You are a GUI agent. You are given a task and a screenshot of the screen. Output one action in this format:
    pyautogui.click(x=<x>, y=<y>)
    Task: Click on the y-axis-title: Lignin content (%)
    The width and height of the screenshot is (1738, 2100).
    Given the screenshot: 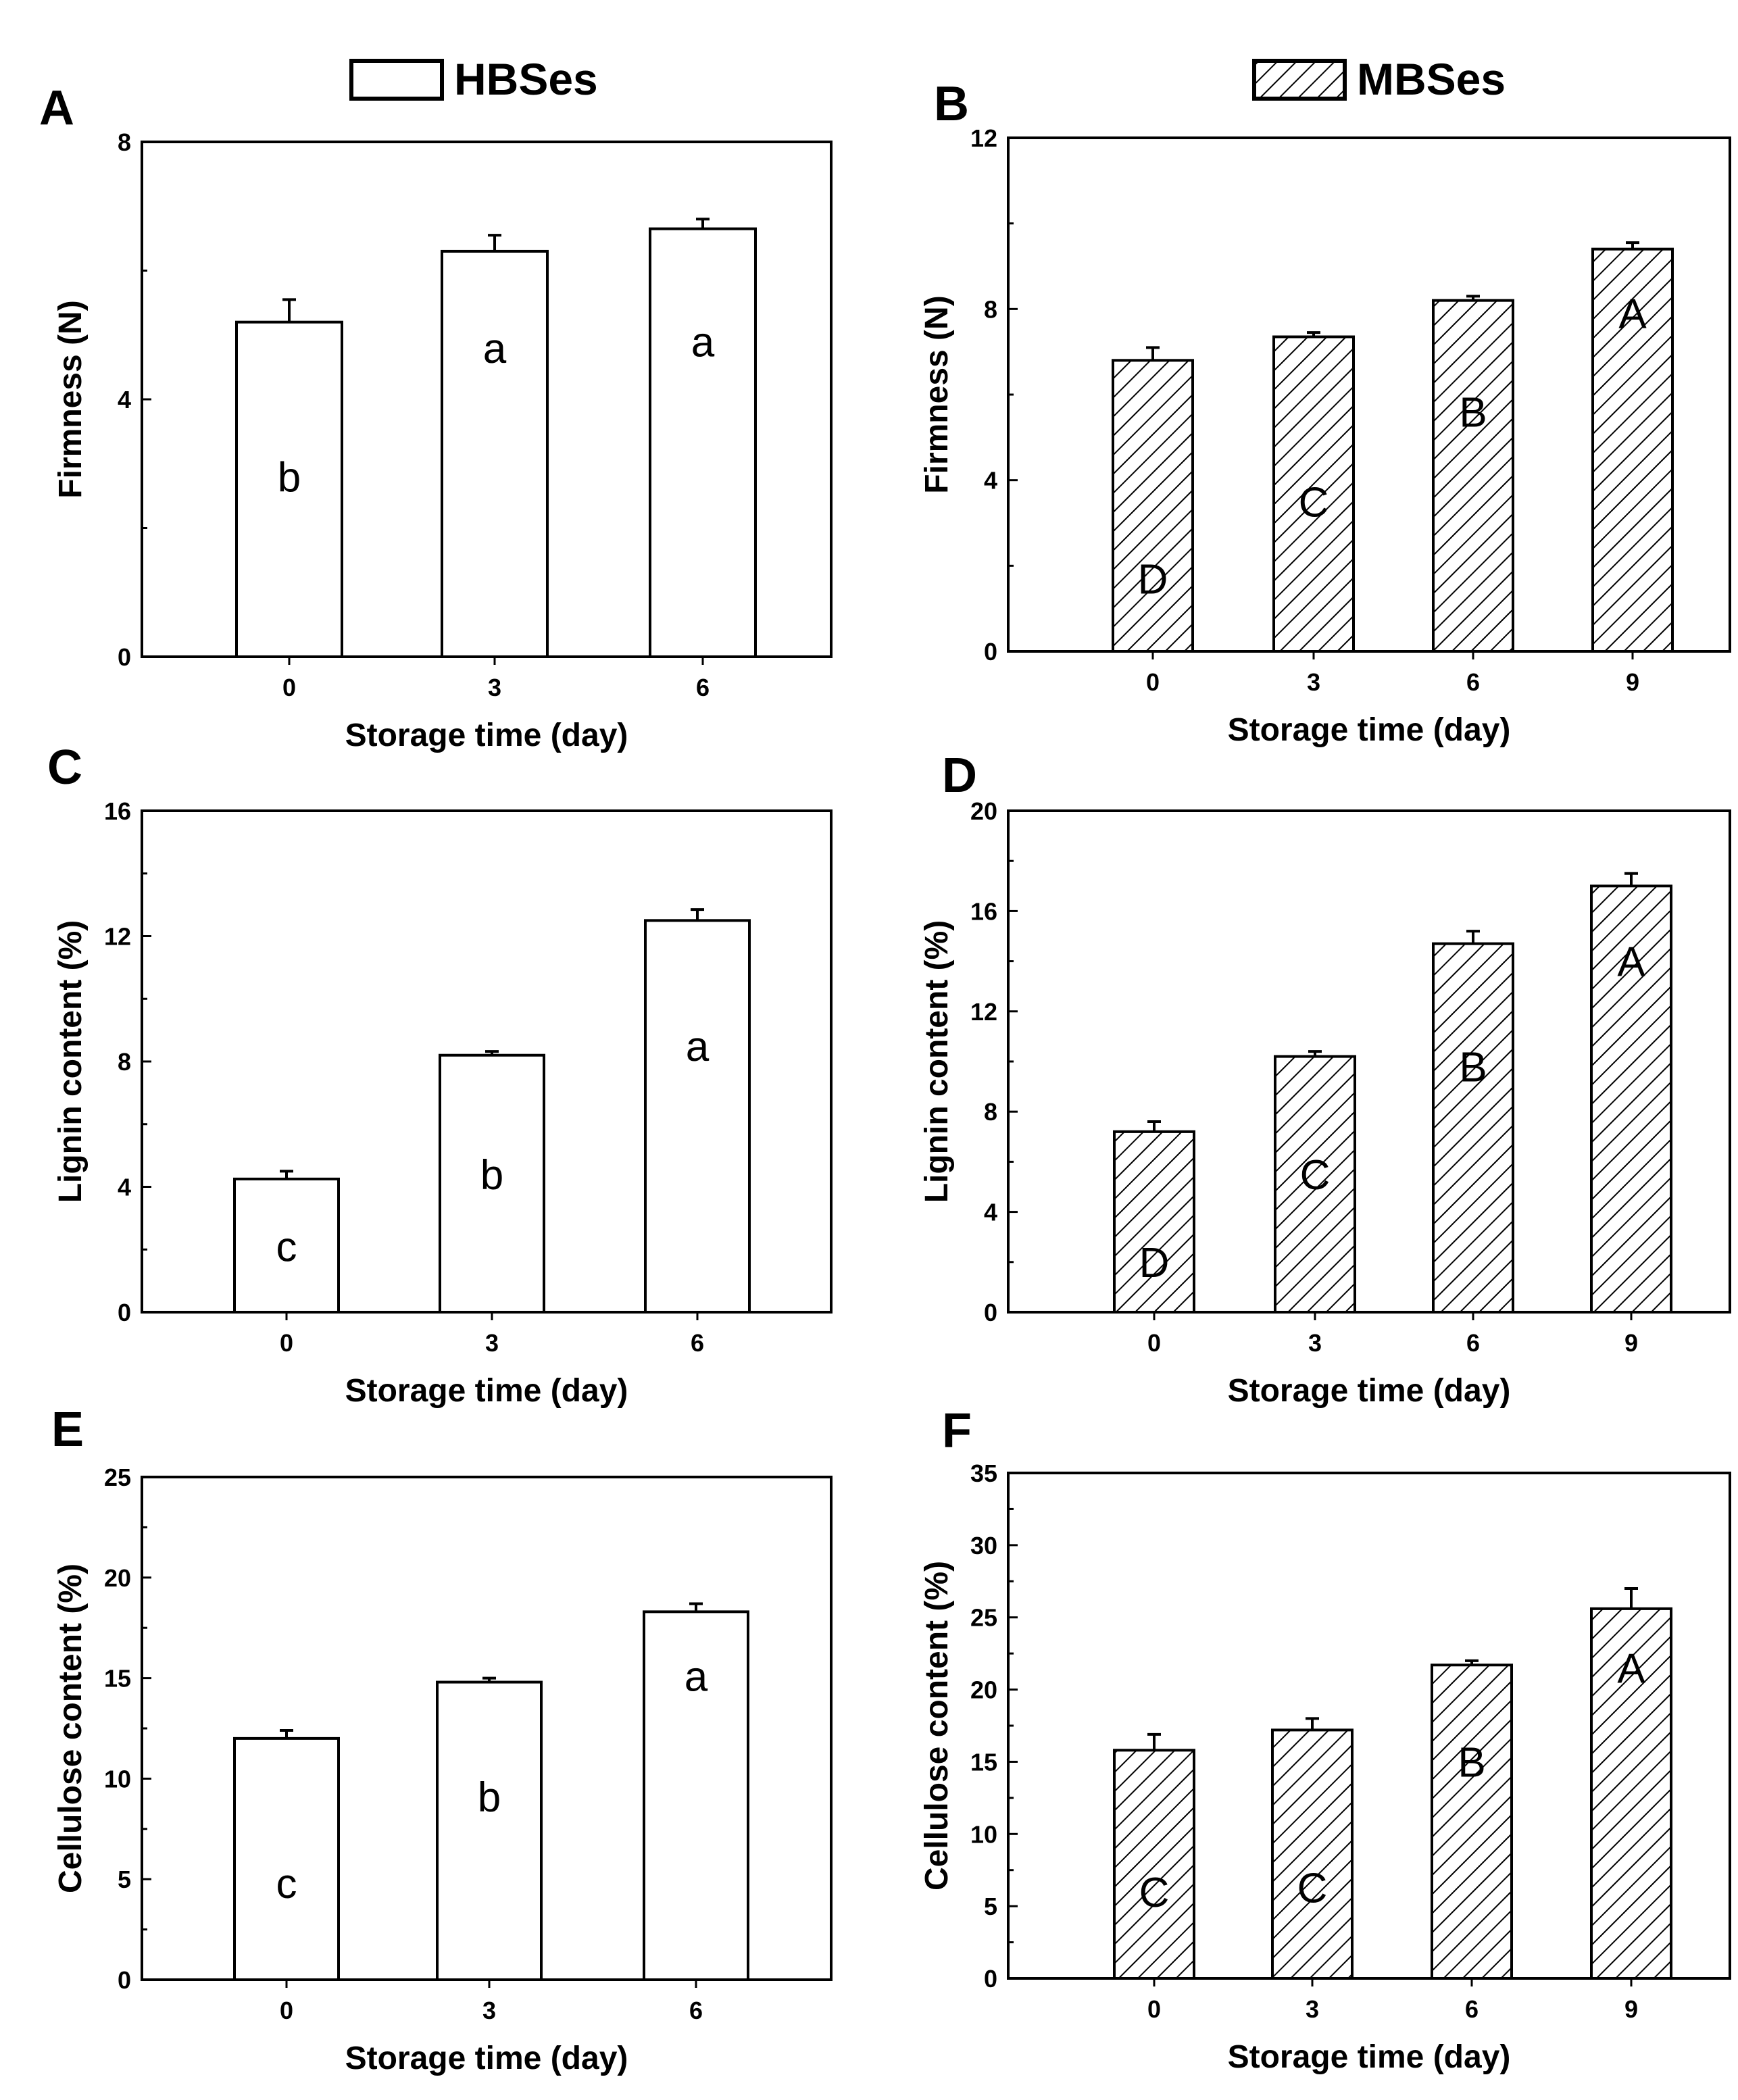 What is the action you would take?
    pyautogui.click(x=71, y=1061)
    